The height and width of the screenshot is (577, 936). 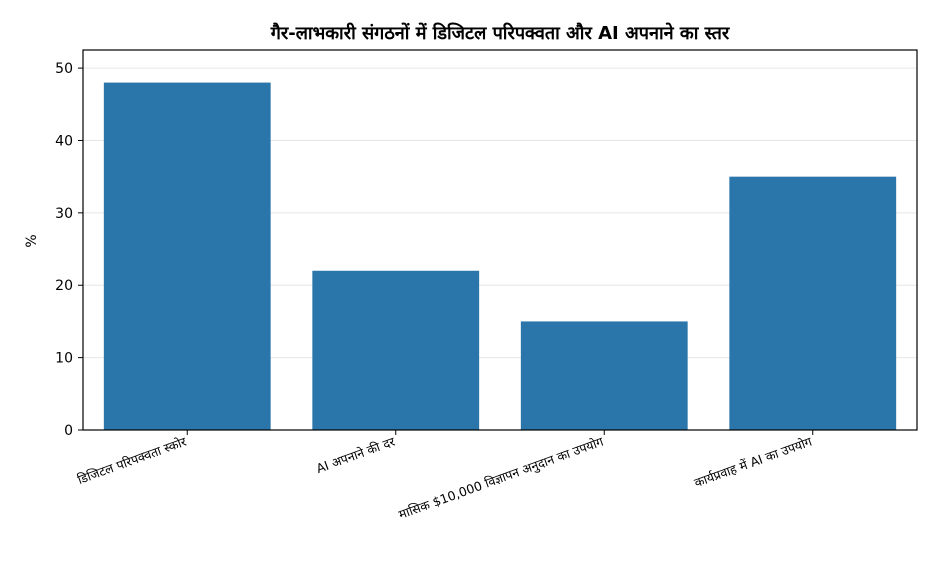 What do you see at coordinates (132, 460) in the screenshot?
I see `x-tick-label: डिजिटल परिपक्वता स्कोर` at bounding box center [132, 460].